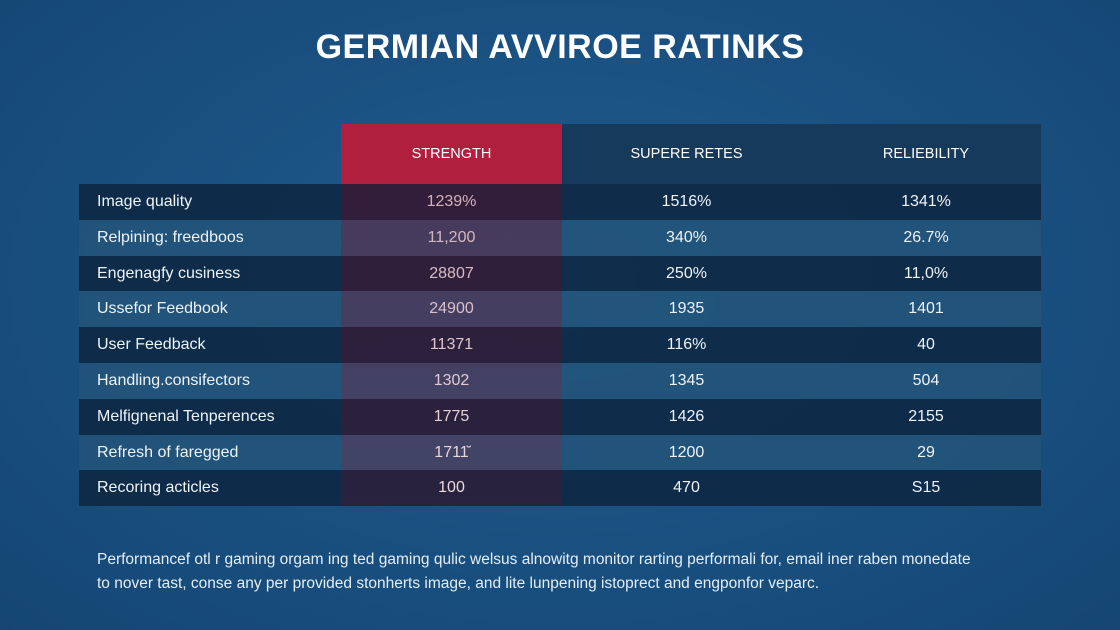 This screenshot has width=1120, height=630. What do you see at coordinates (451, 417) in the screenshot?
I see `strength-value: 1775` at bounding box center [451, 417].